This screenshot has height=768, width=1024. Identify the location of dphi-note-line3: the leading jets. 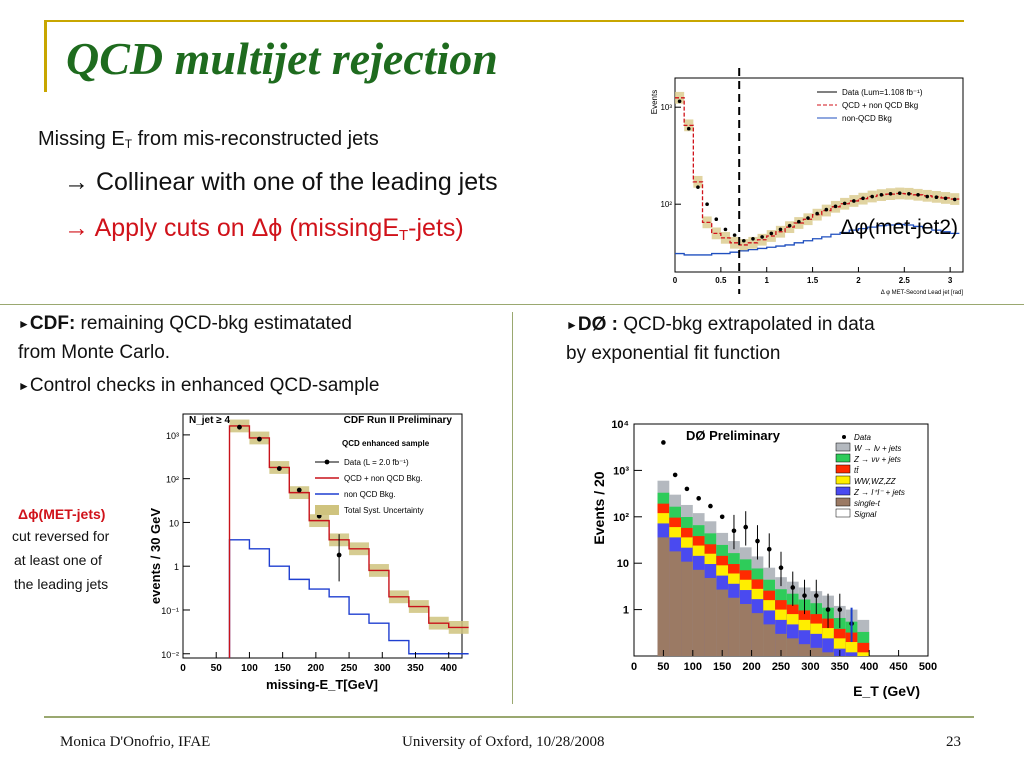
(61, 584).